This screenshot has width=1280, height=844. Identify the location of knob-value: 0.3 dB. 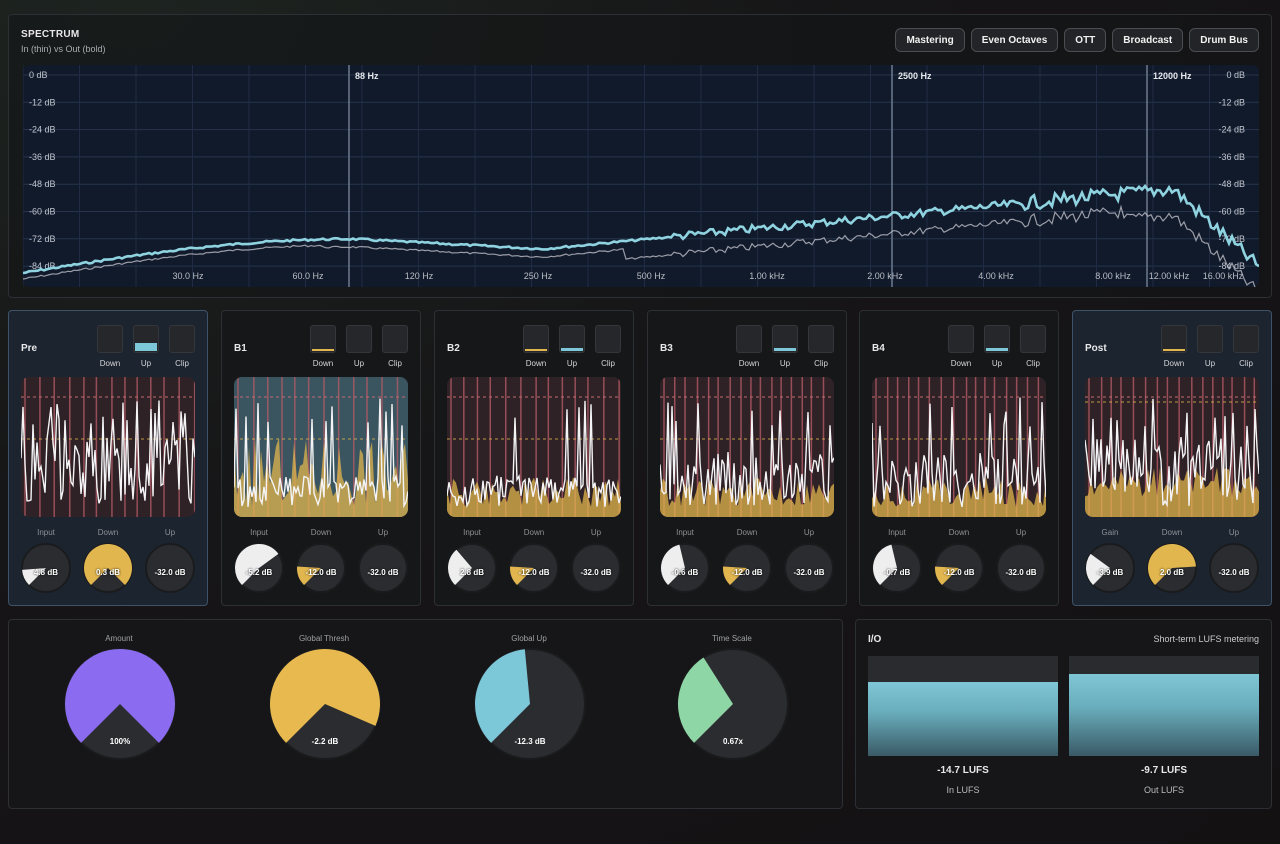
(107, 572).